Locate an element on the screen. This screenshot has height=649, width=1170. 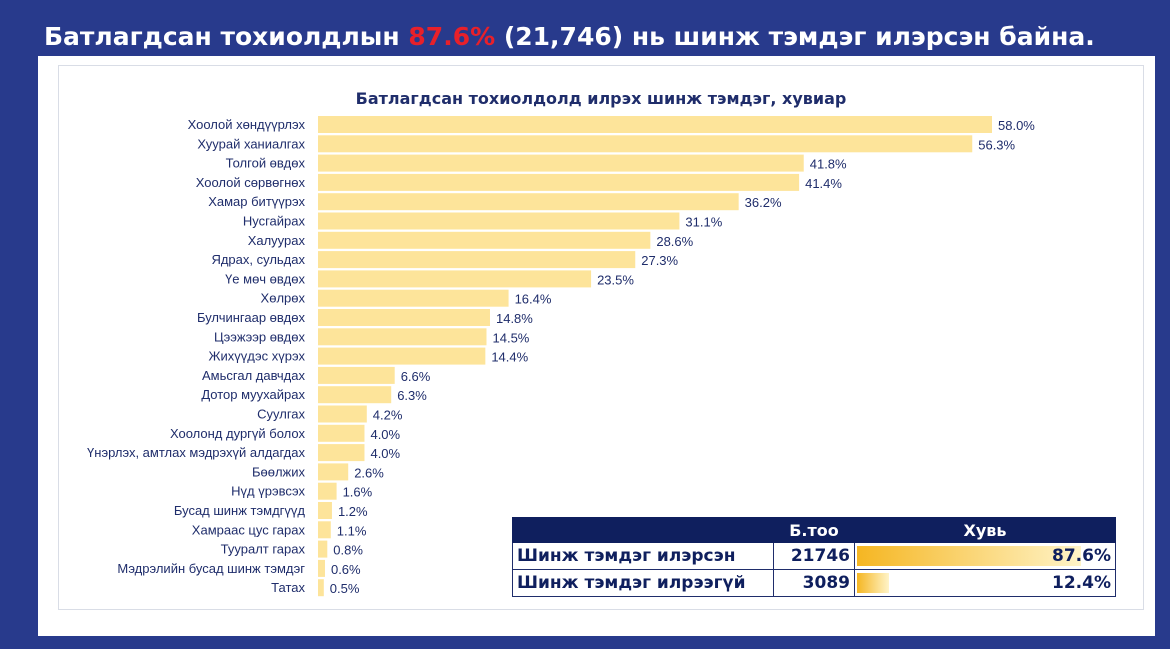
category-label: Булчингаар өвдөх is located at coordinates (251, 317).